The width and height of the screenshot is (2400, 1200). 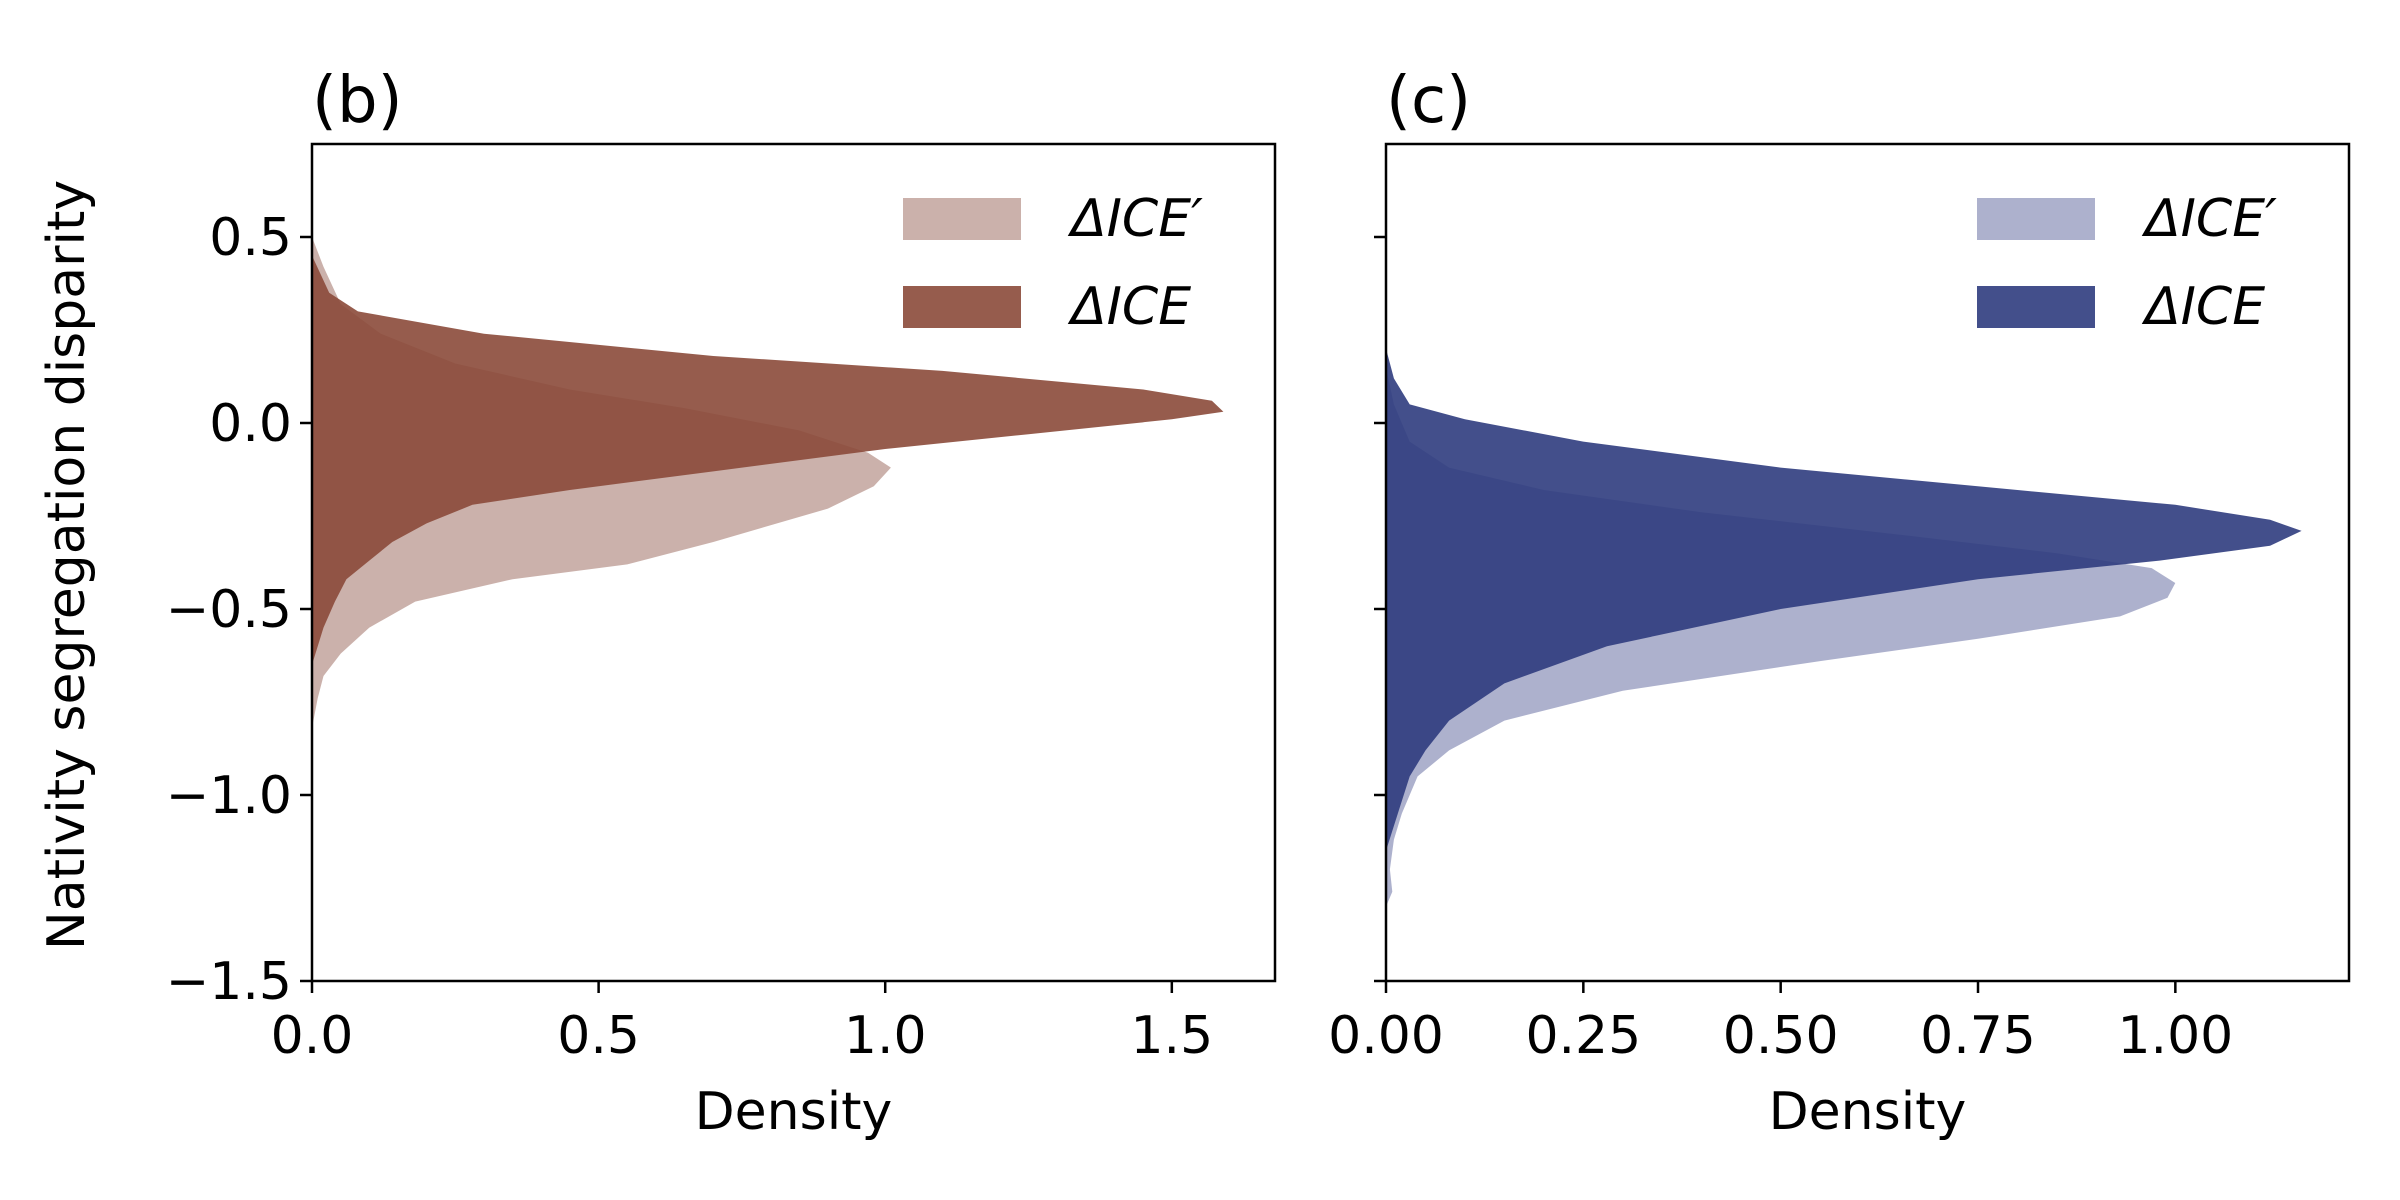 I want to click on panel-b-x-axis-label: Density, so click(x=794, y=1112).